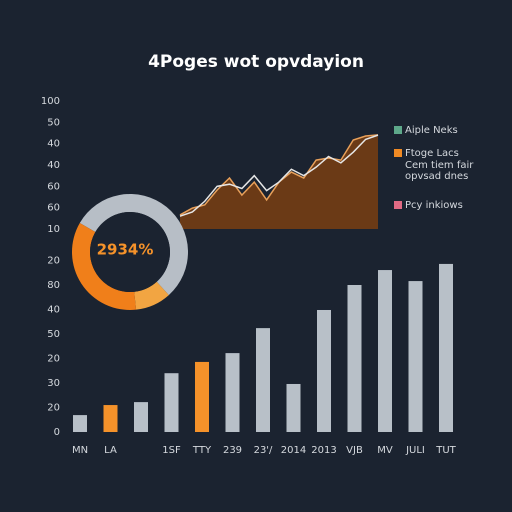  What do you see at coordinates (110, 450) in the screenshot?
I see `x-tick-label: LA` at bounding box center [110, 450].